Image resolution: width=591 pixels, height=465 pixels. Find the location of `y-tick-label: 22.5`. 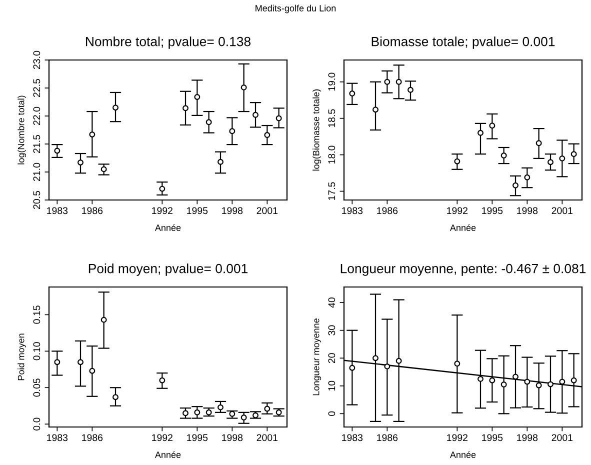

y-tick-label: 22.5 is located at coordinates (36, 87).